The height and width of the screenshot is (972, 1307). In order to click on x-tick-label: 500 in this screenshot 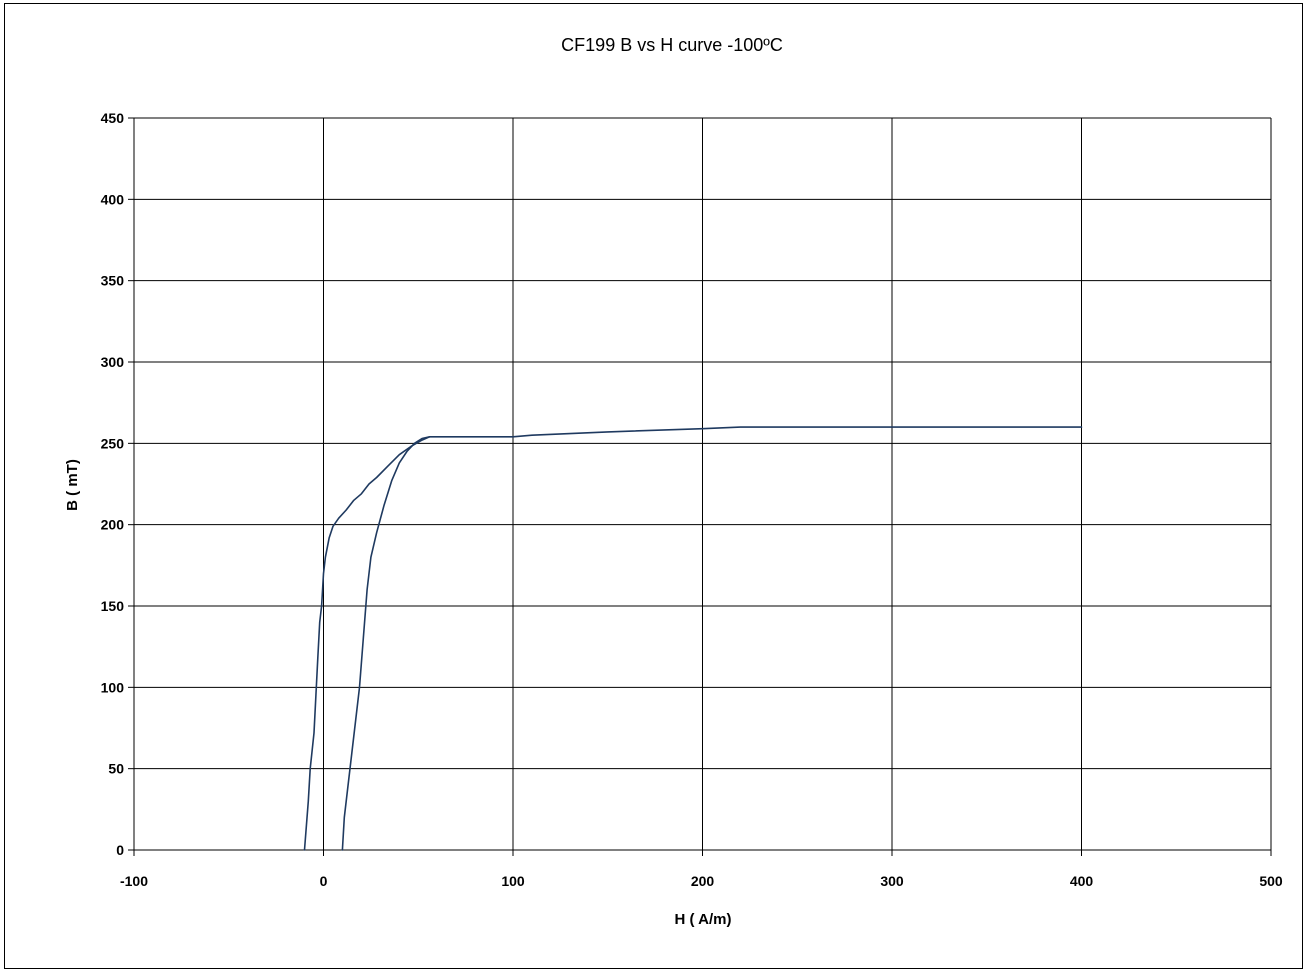, I will do `click(1271, 881)`.